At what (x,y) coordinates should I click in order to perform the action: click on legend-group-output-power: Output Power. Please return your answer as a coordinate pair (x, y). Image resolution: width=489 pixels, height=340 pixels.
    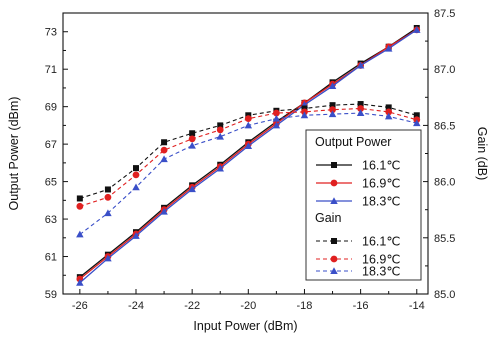
    Looking at the image, I should click on (353, 142).